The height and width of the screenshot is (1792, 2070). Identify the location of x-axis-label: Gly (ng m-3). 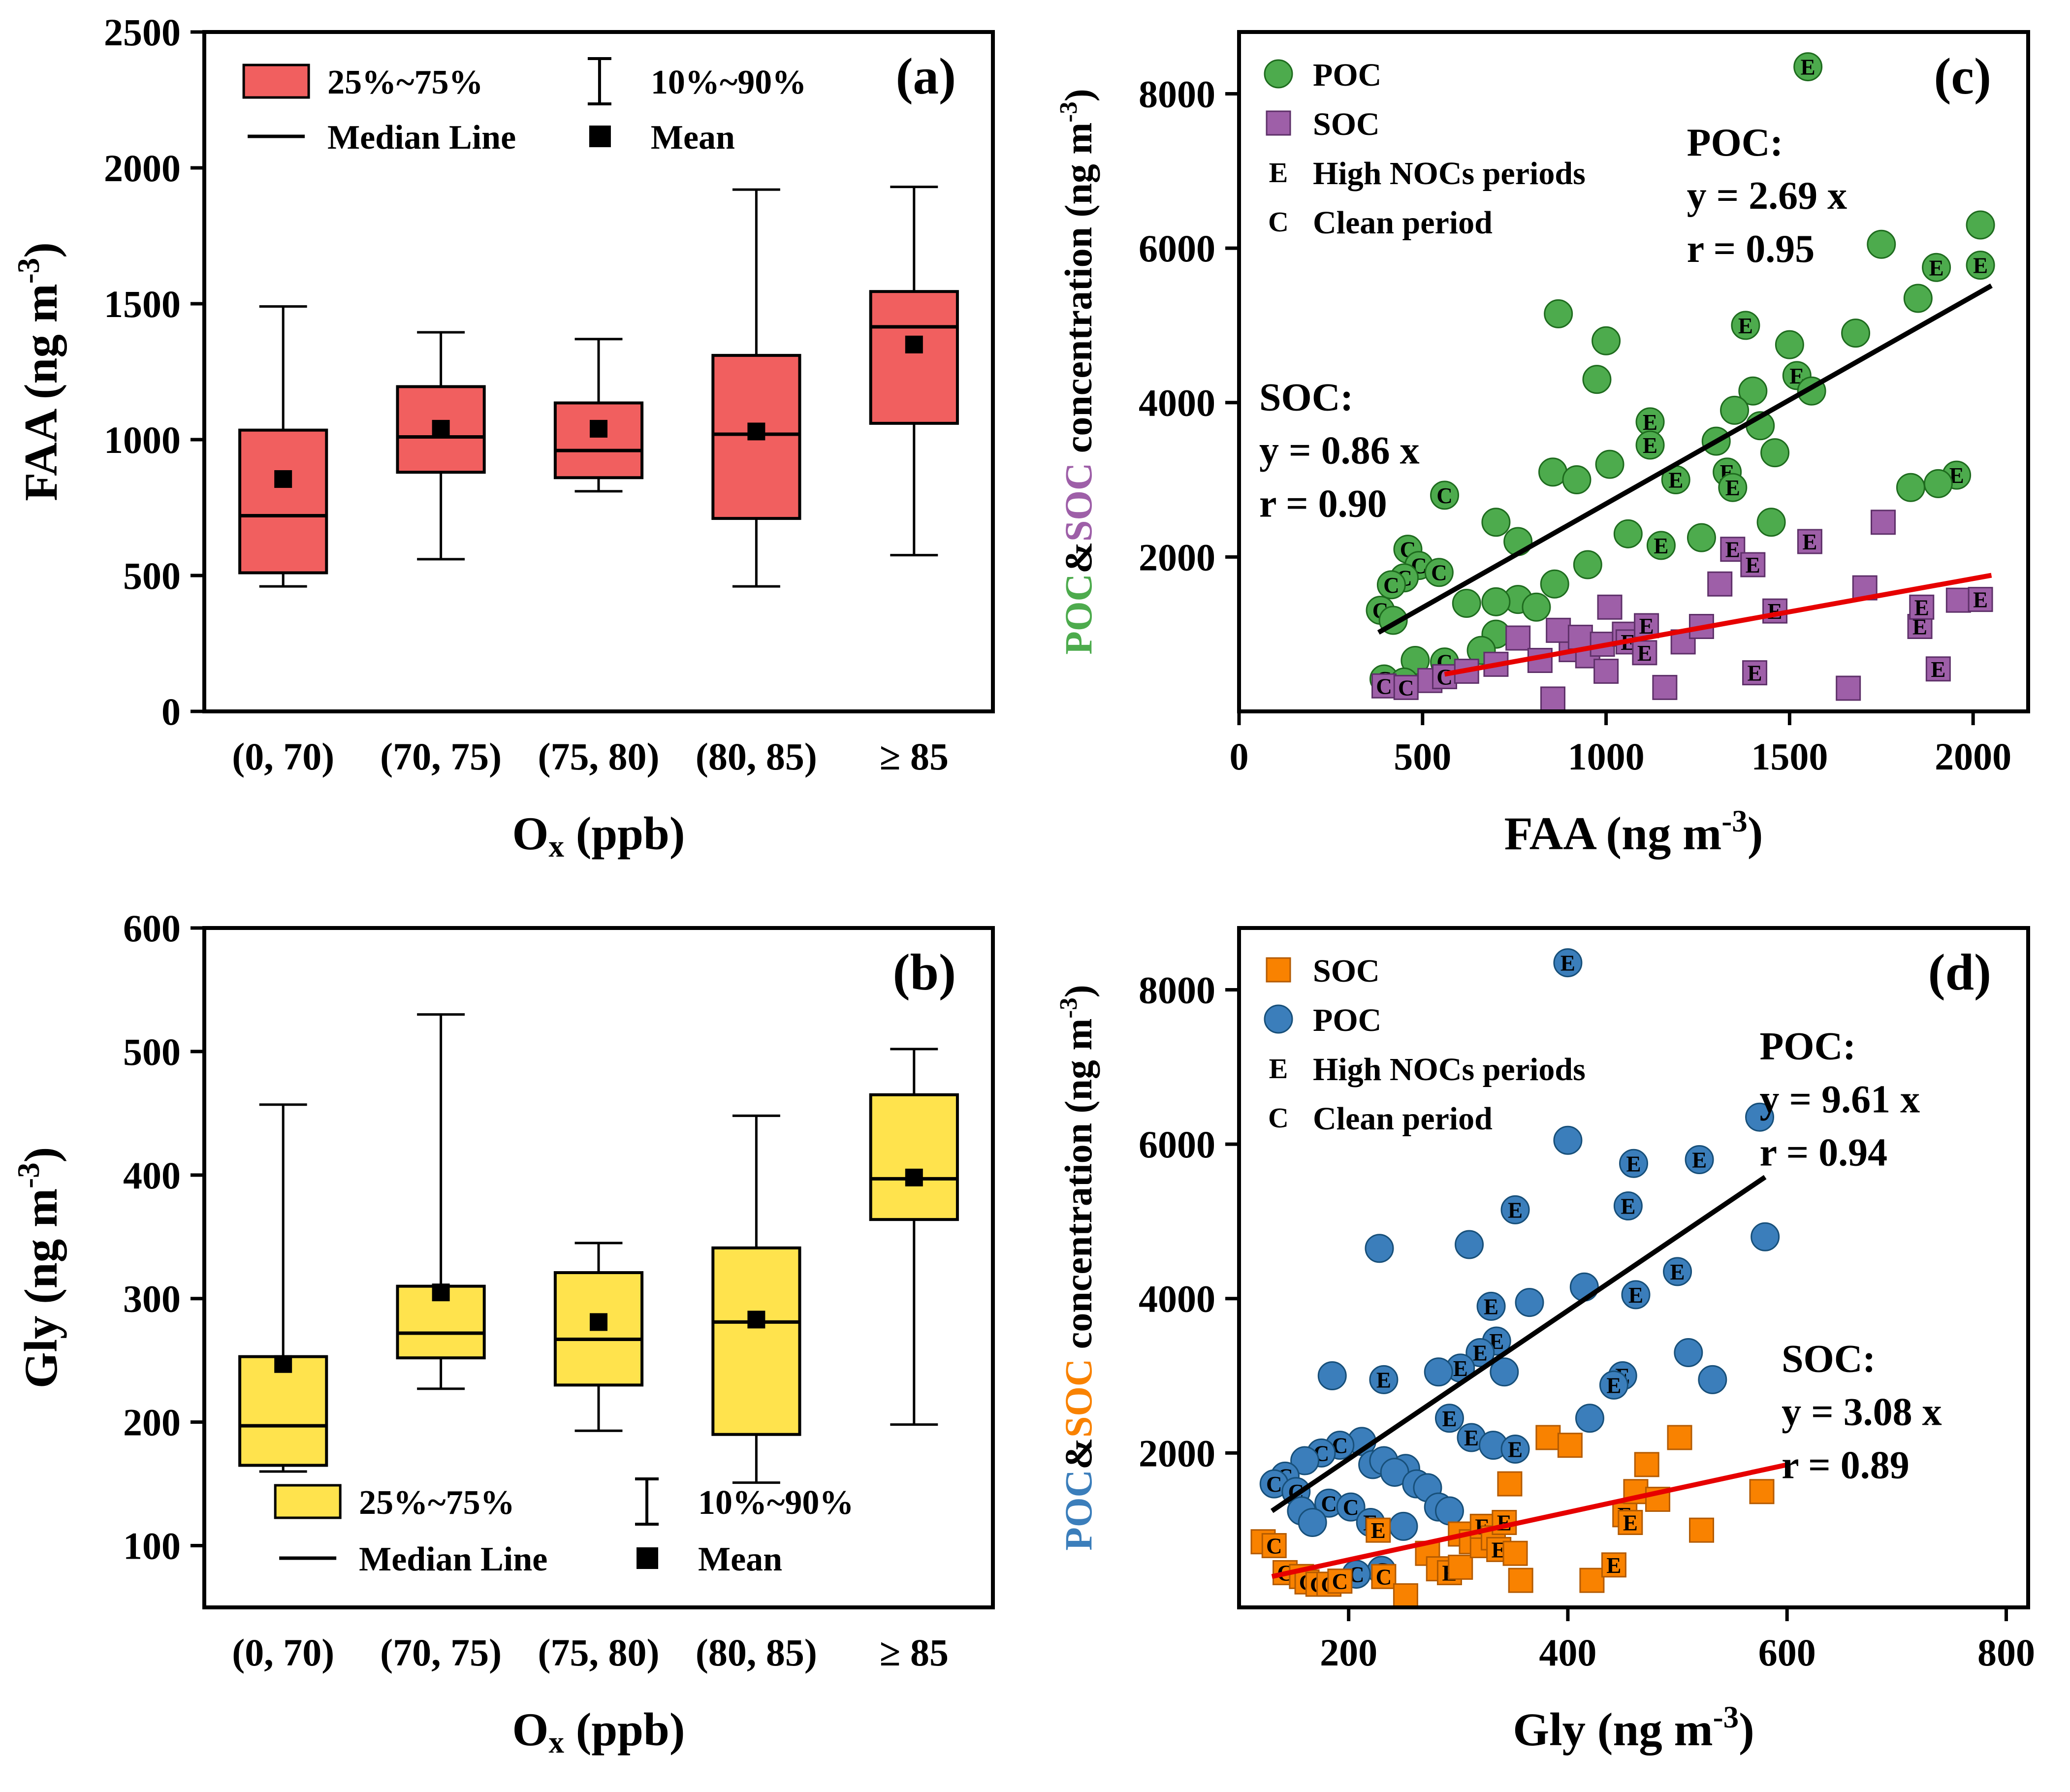
(1634, 1728).